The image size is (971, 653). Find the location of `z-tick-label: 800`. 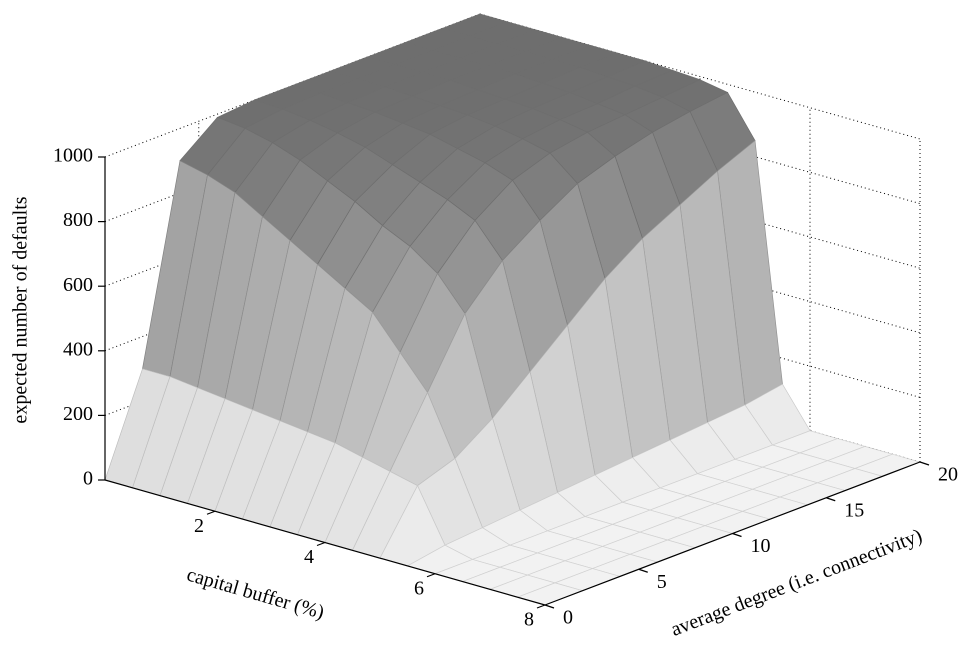

z-tick-label: 800 is located at coordinates (78, 220).